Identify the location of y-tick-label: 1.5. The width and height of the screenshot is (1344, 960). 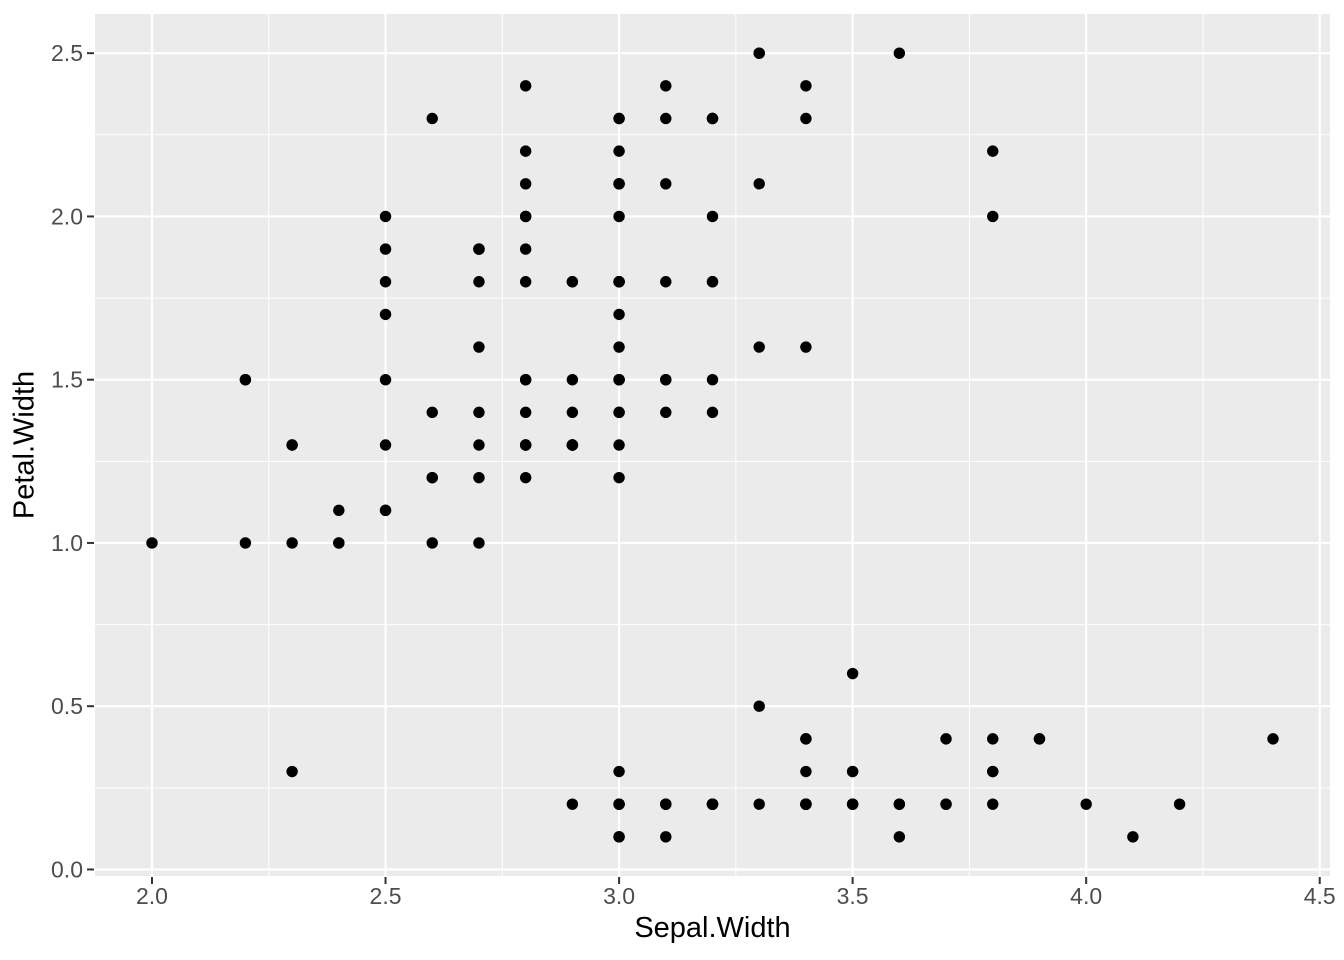
(67, 380).